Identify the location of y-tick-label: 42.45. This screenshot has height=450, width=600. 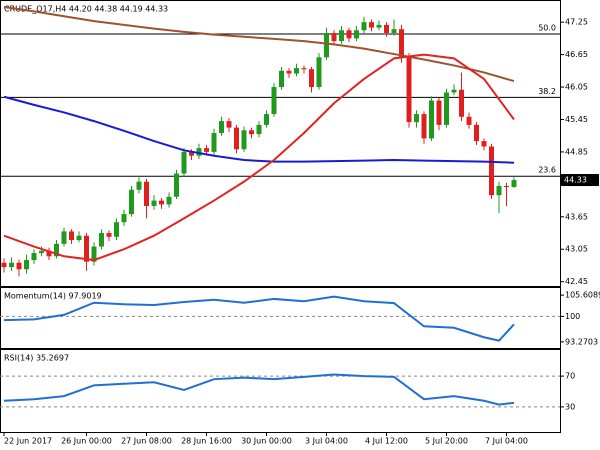
(576, 281).